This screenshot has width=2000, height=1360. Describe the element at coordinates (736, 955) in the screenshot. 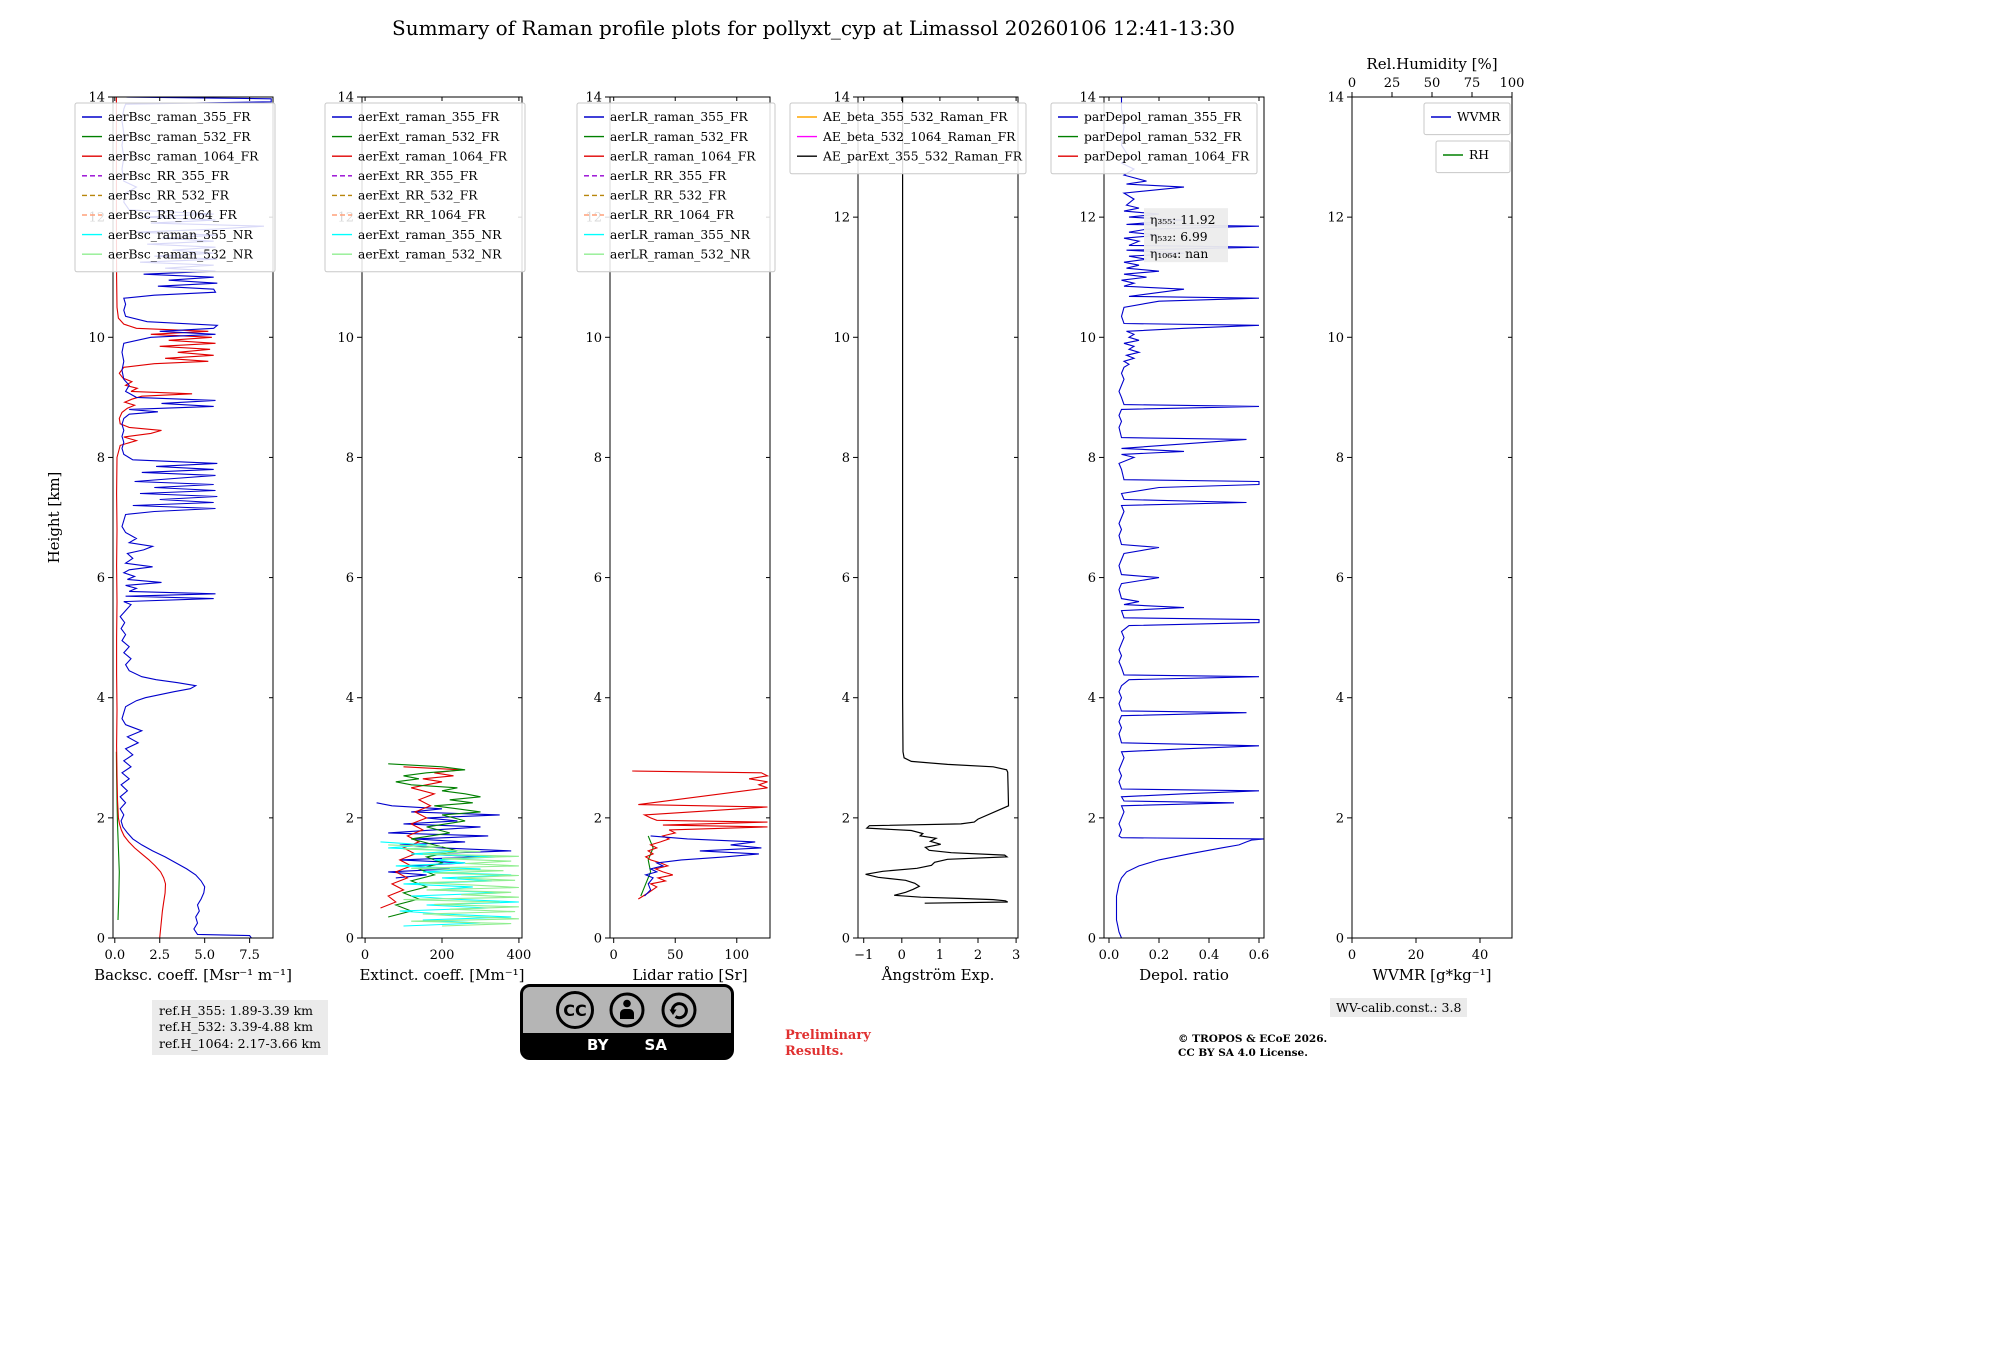

I see `svg-text: 100` at that location.